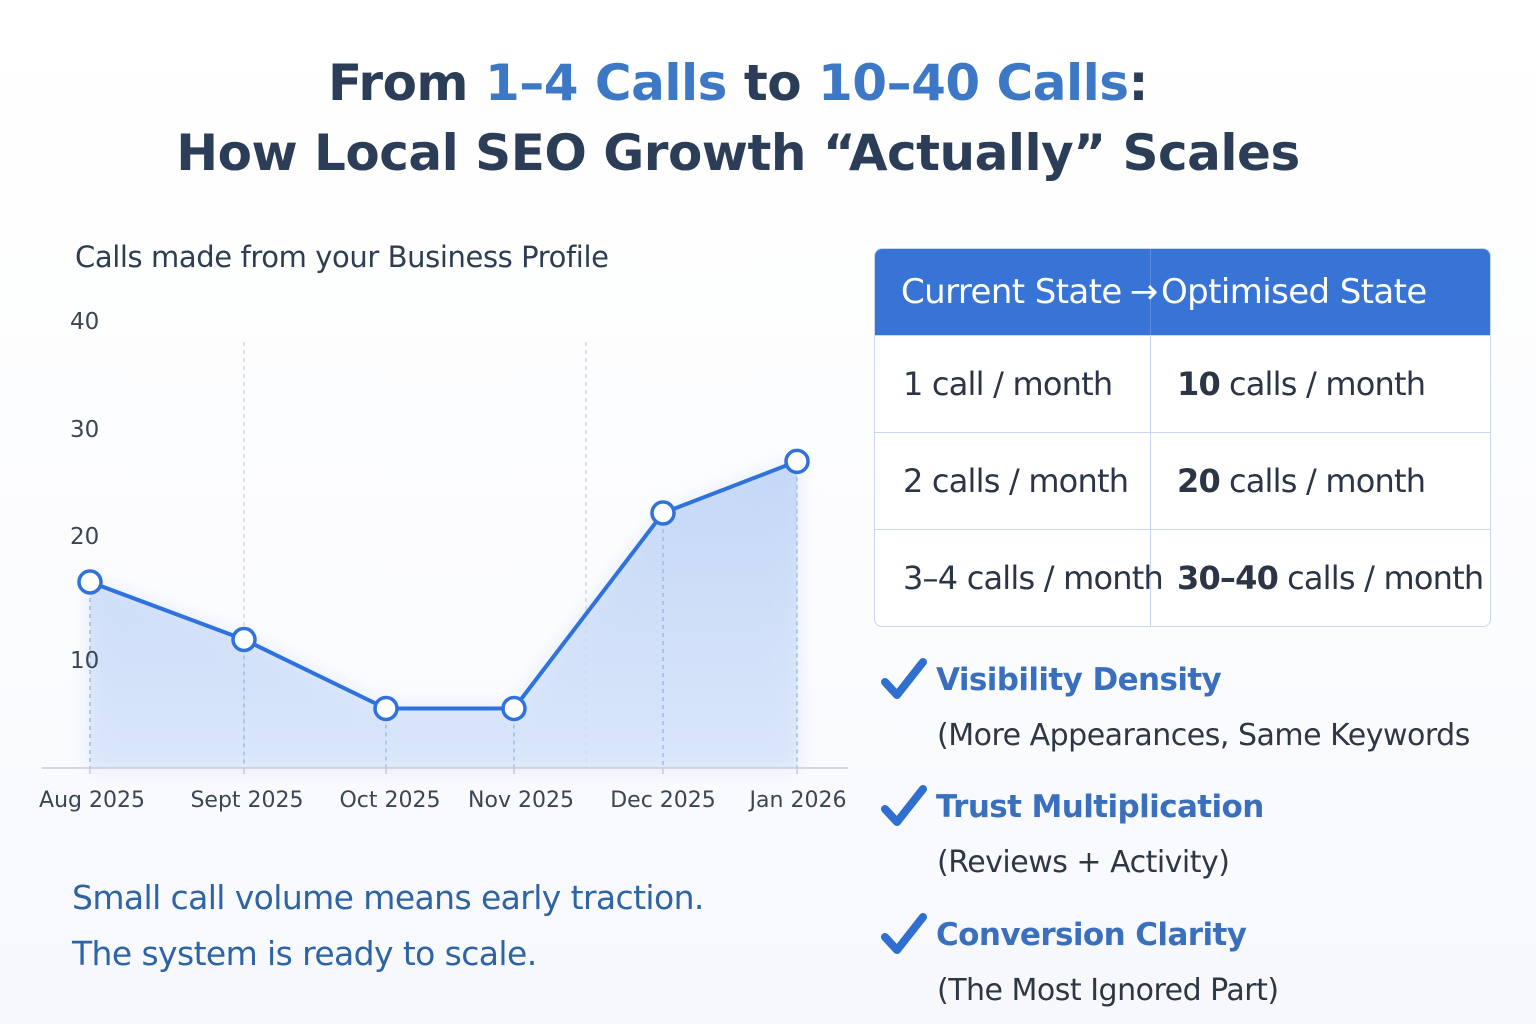 This screenshot has height=1024, width=1536. I want to click on optimised-cell: 20 calls / month, so click(1320, 481).